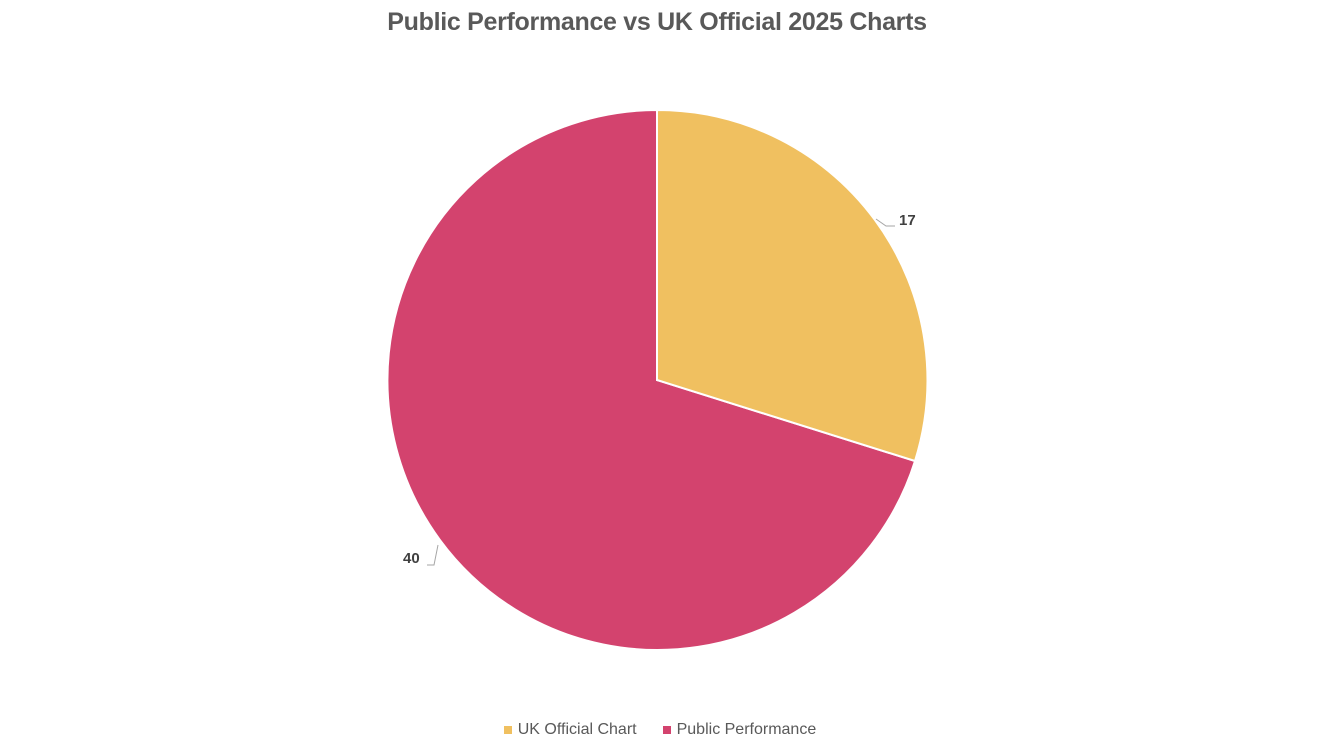  Describe the element at coordinates (411, 558) in the screenshot. I see `data-label-public-performance: 40` at that location.